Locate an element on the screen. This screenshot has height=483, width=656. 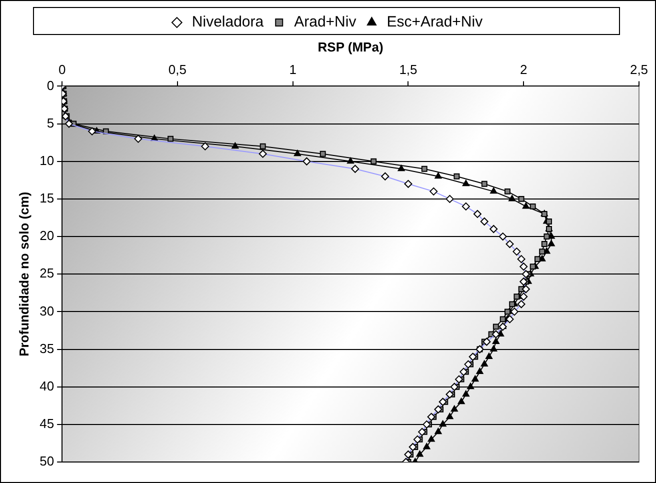
y-tick-label: 15 is located at coordinates (47, 198).